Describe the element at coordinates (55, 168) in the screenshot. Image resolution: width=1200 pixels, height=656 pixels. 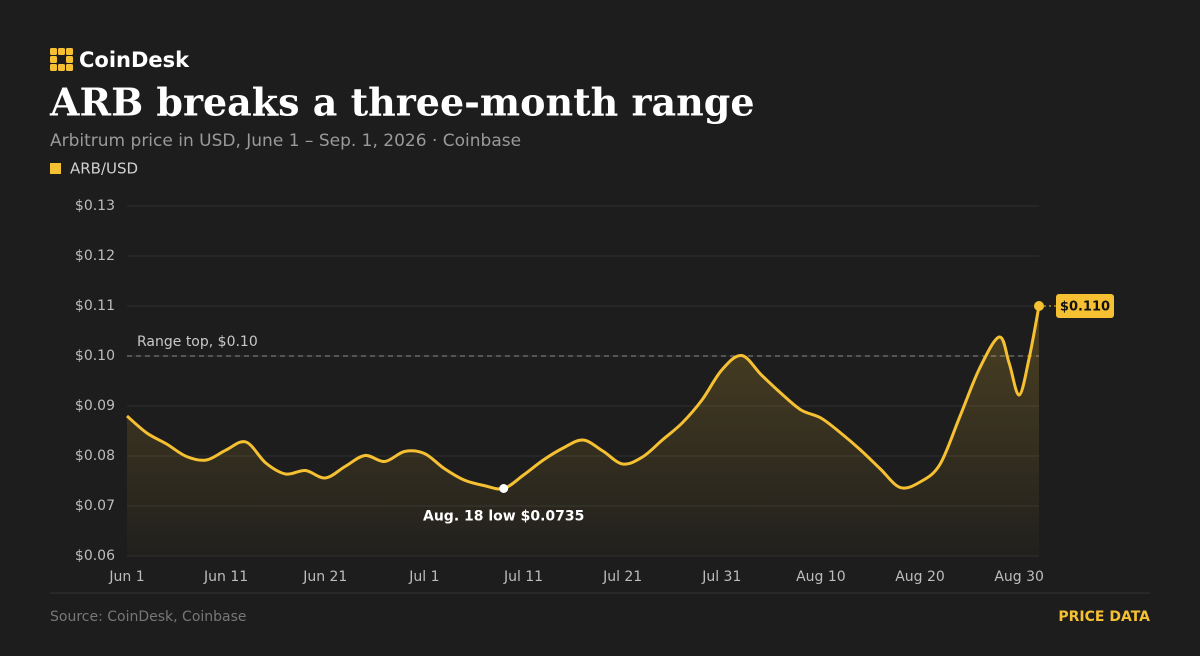
I see `legend-swatch` at that location.